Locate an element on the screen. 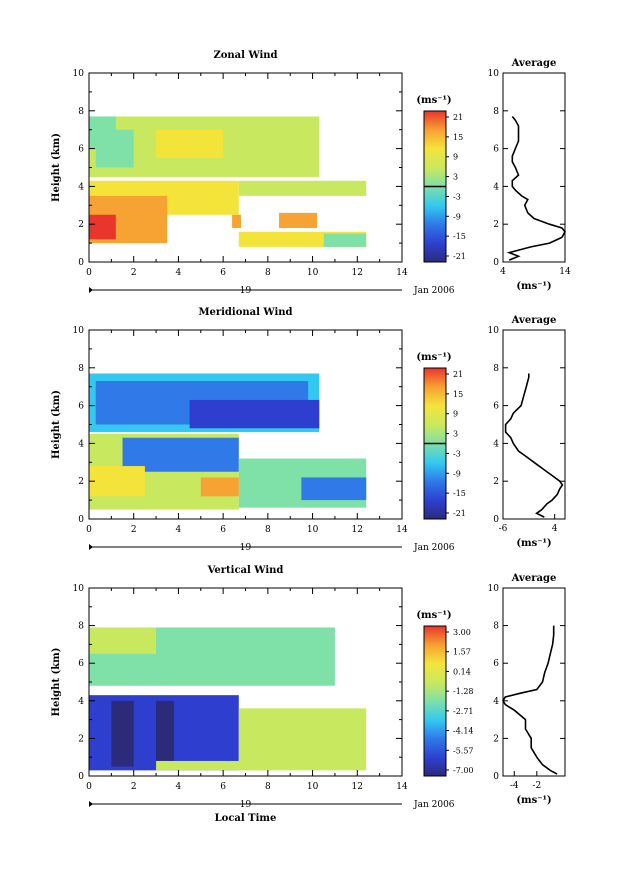  y-tick-label: 2 is located at coordinates (81, 482).